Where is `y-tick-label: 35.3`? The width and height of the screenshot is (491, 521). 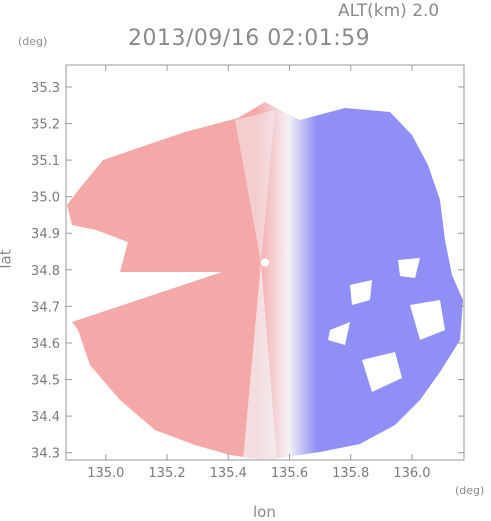
y-tick-label: 35.3 is located at coordinates (45, 88).